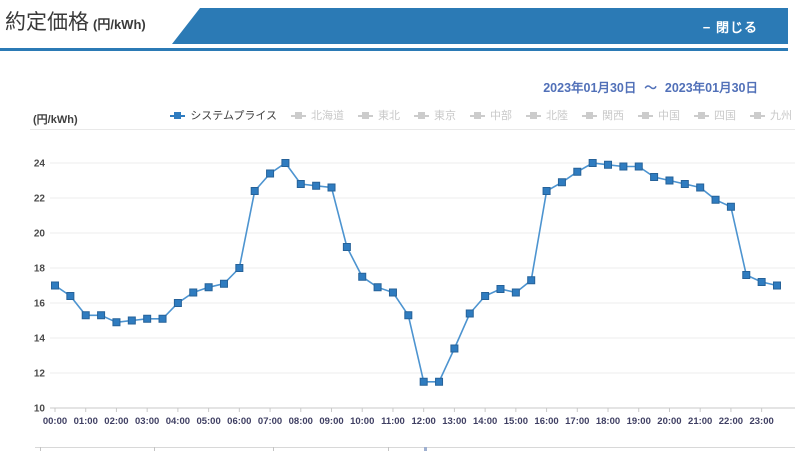 This screenshot has width=800, height=451. I want to click on x-tick-label: 19:00, so click(639, 421).